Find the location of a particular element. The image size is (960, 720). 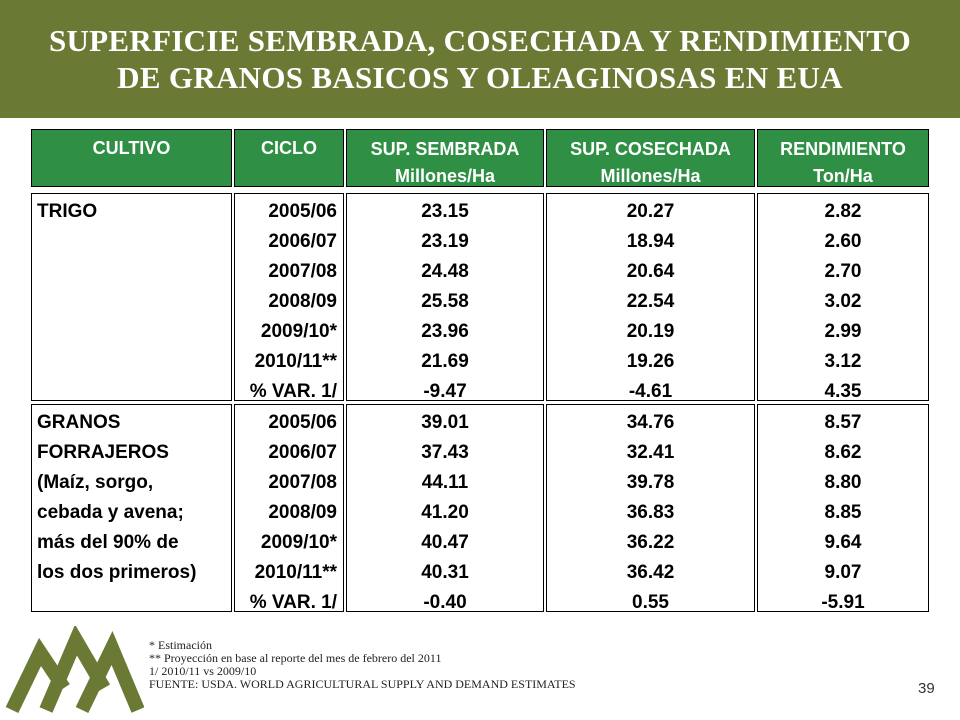

sembrada-value: 21.69 is located at coordinates (445, 361).